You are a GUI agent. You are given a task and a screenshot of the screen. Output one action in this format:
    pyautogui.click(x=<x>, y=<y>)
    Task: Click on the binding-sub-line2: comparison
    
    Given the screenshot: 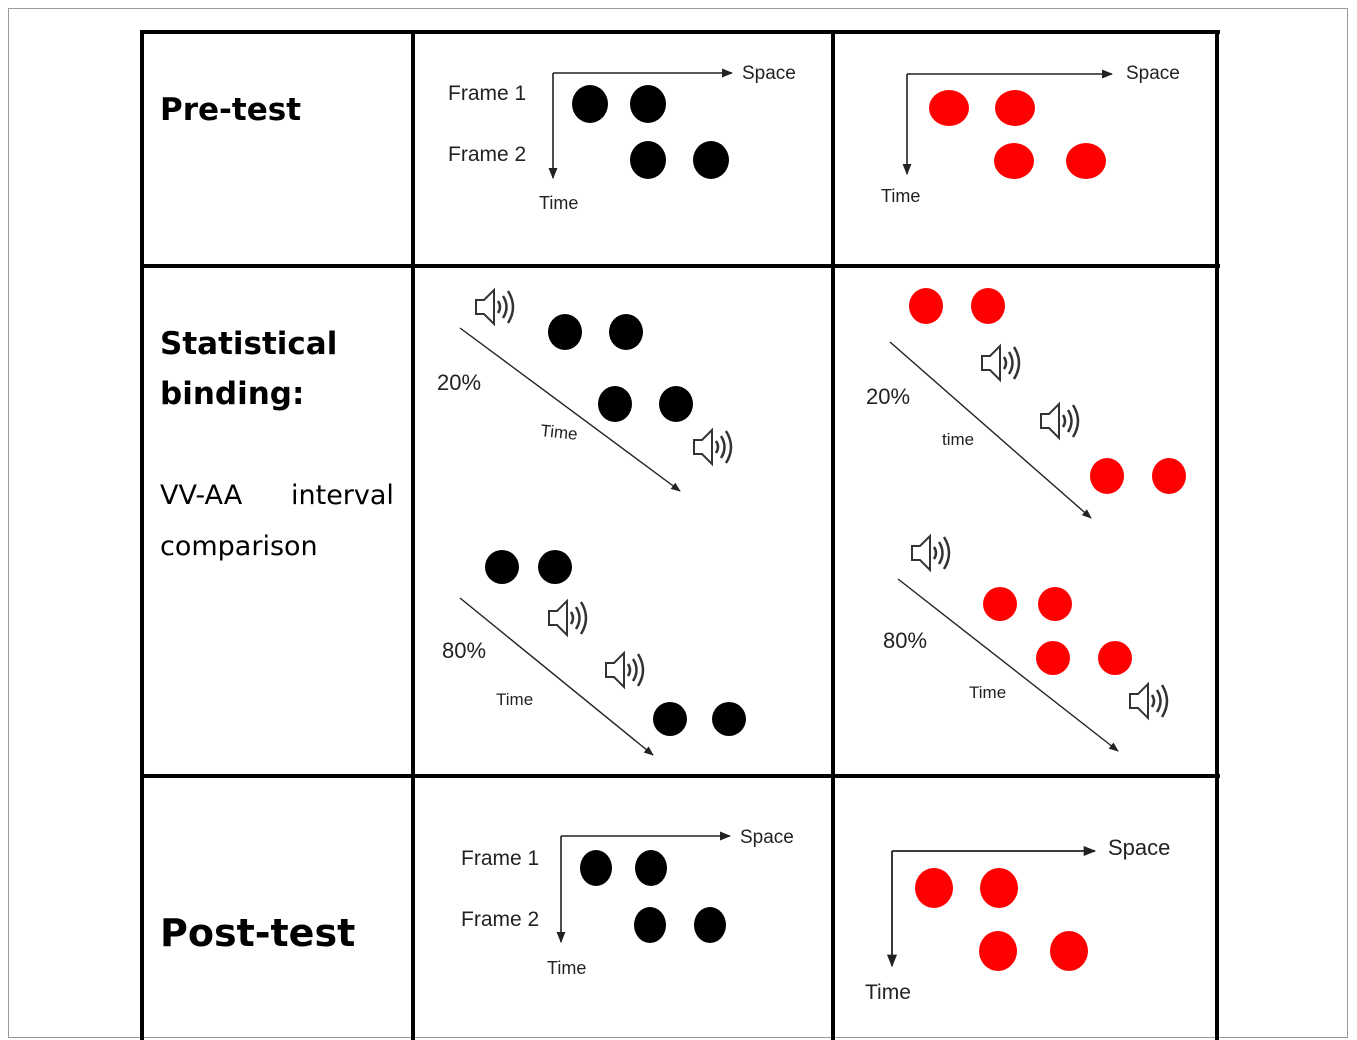 What is the action you would take?
    pyautogui.click(x=239, y=546)
    